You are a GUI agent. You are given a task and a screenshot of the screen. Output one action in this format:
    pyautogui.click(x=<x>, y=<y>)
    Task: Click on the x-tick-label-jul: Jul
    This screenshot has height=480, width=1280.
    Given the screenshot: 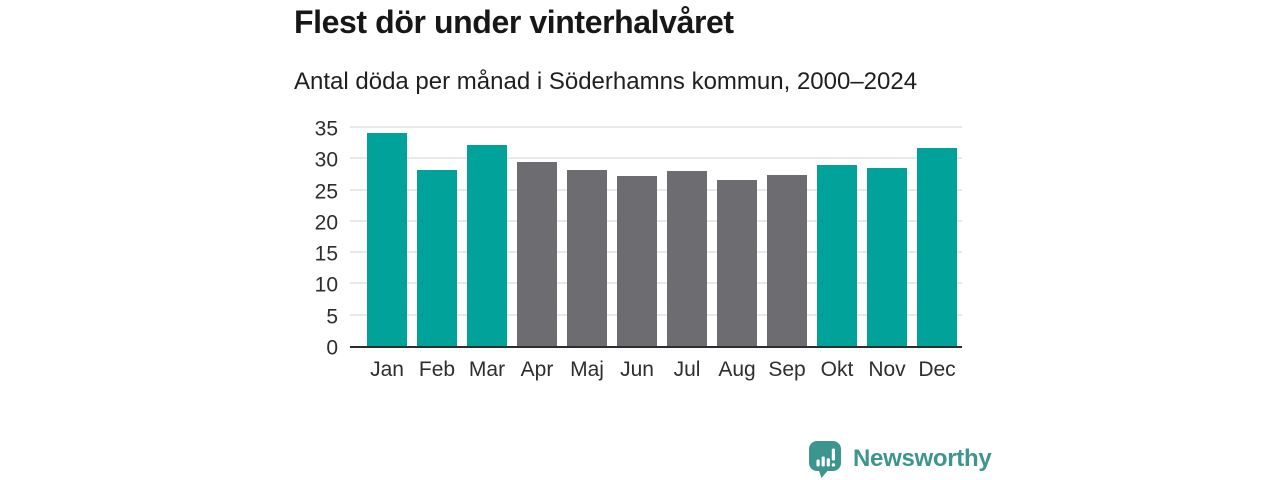 What is the action you would take?
    pyautogui.click(x=687, y=369)
    